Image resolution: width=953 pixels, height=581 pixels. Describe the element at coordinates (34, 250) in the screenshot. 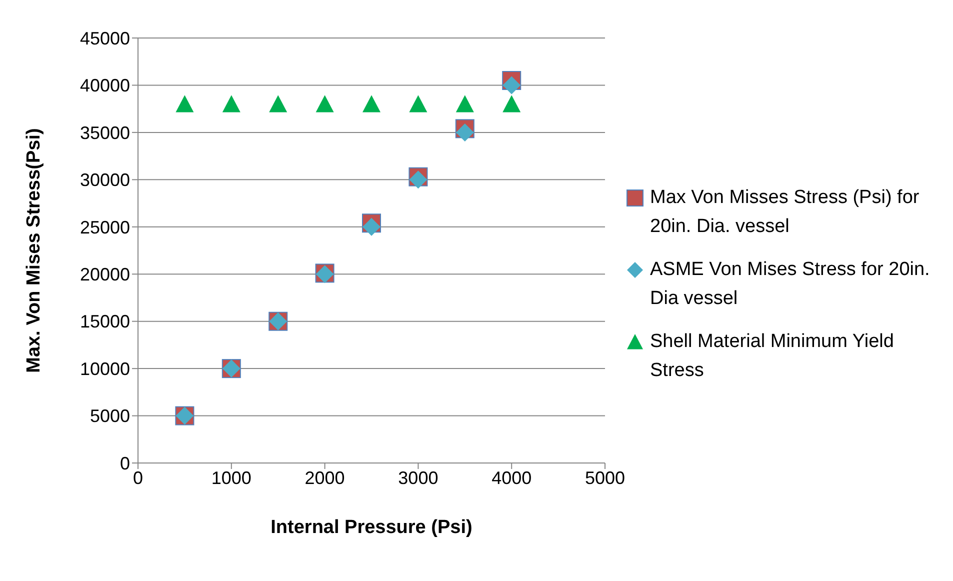

I see `y-axis-title: Max. Von Mises Stress(Psi)` at that location.